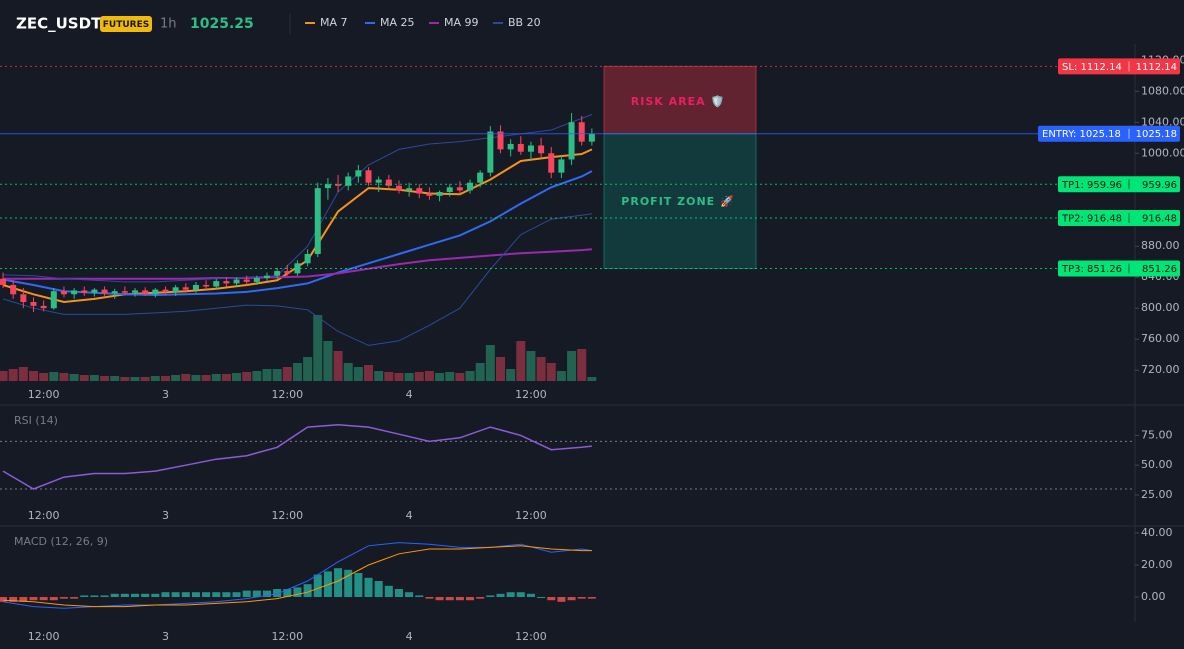  Describe the element at coordinates (1091, 218) in the screenshot. I see `level-label: TP2: 916.48` at that location.